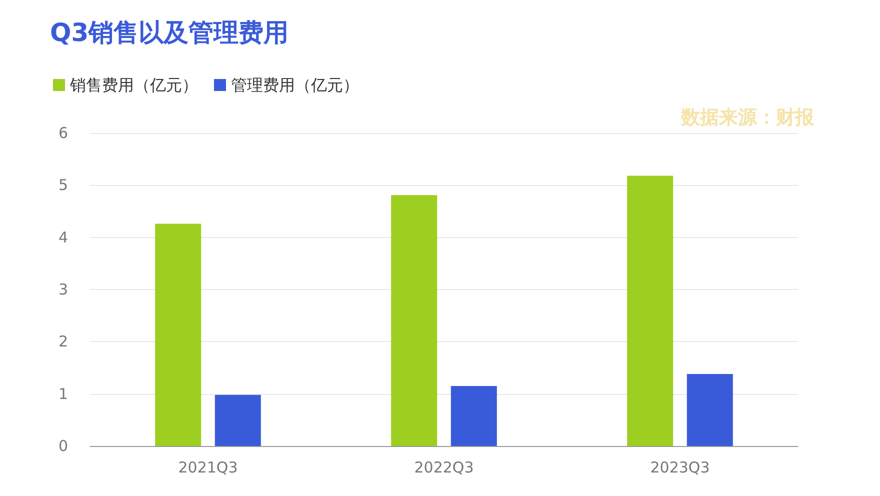 The height and width of the screenshot is (496, 880). What do you see at coordinates (169, 32) in the screenshot?
I see `chart-title: Q3销售以及管理费用` at bounding box center [169, 32].